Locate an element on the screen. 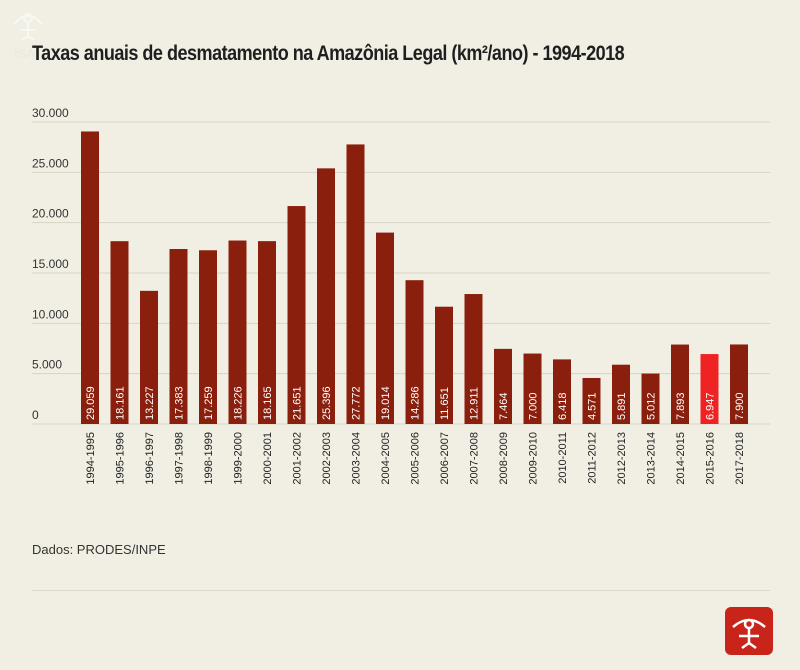 This screenshot has width=800, height=670. isa-logo-icon is located at coordinates (749, 631).